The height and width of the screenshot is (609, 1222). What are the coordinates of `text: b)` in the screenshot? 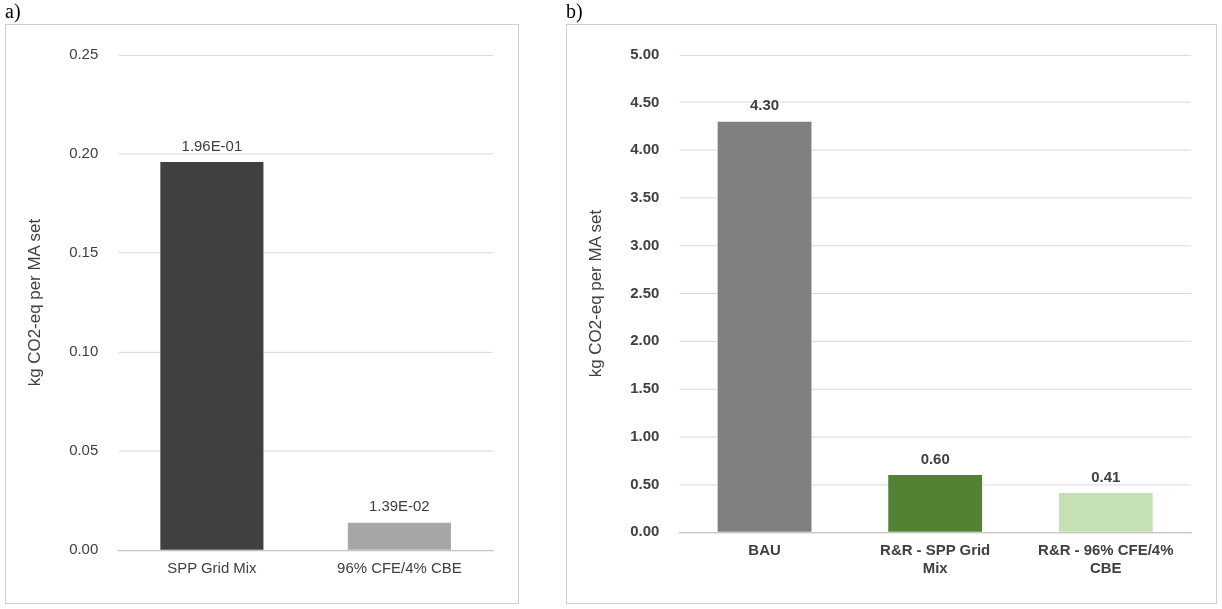 It's located at (574, 11).